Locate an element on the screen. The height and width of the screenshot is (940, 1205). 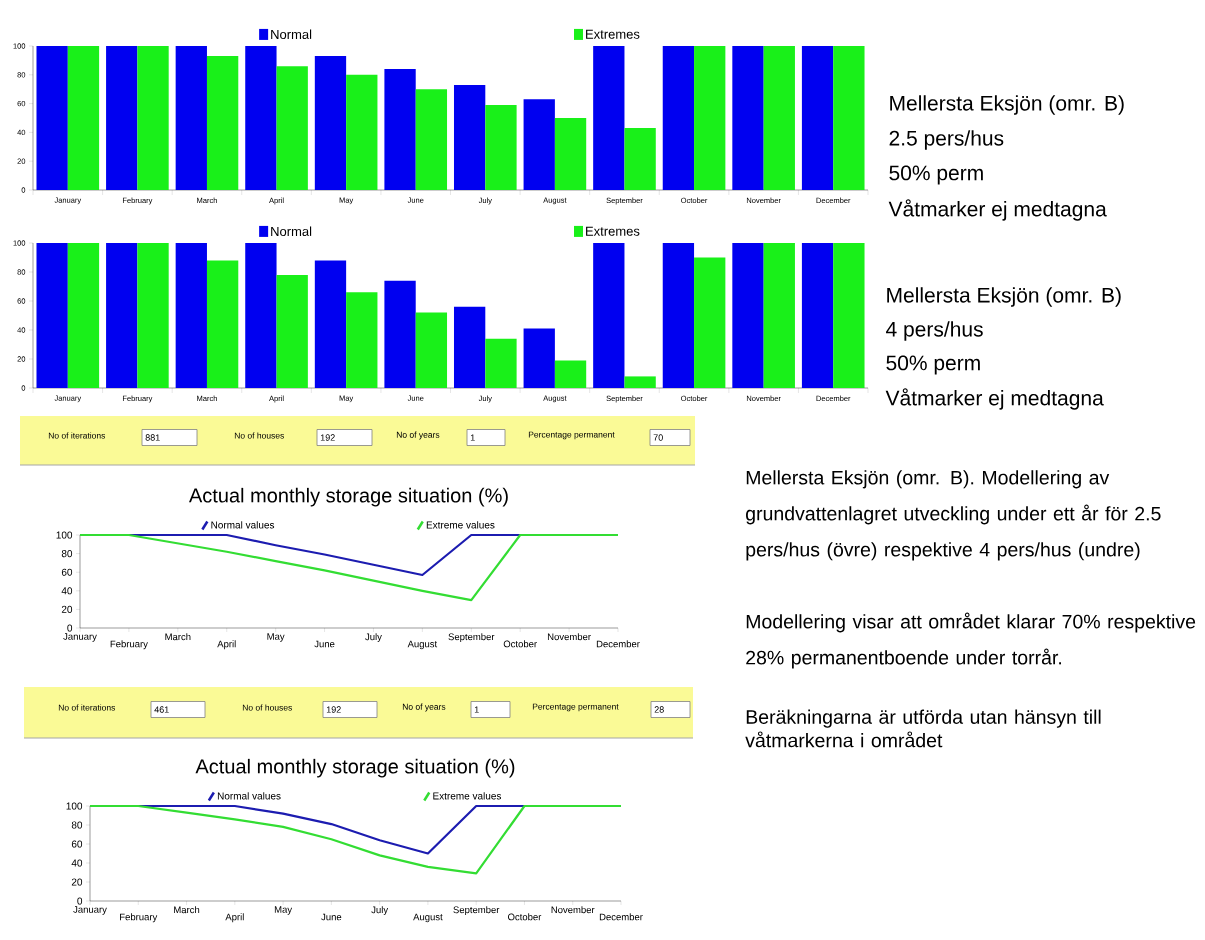
text: 2.5 pers/hus is located at coordinates (946, 140).